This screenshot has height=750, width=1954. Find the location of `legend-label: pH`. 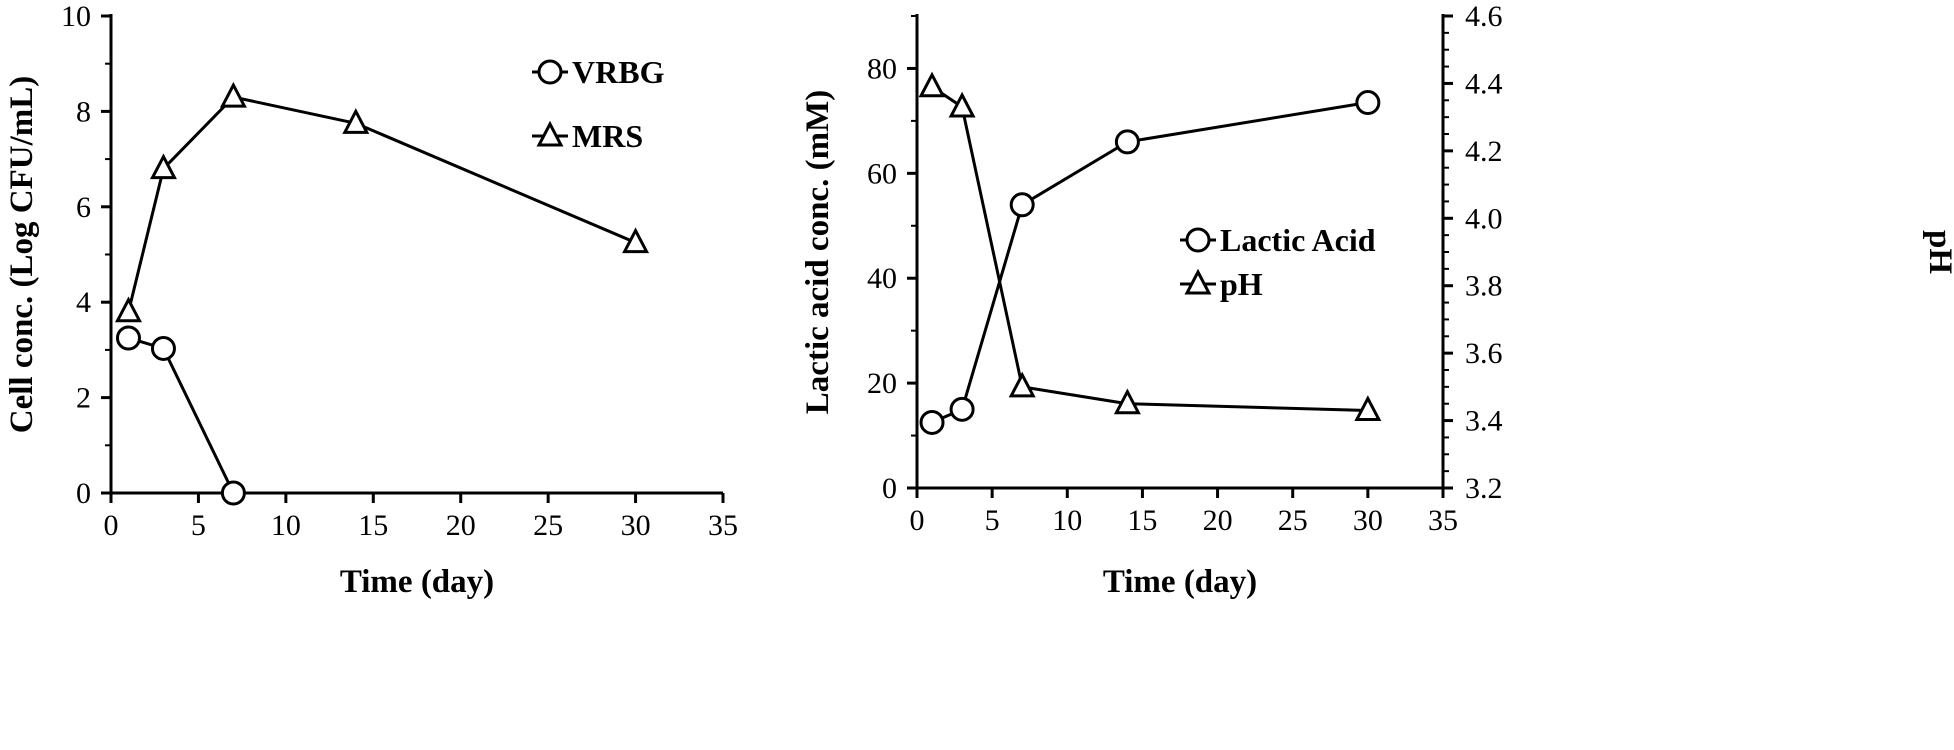

legend-label: pH is located at coordinates (1241, 284).